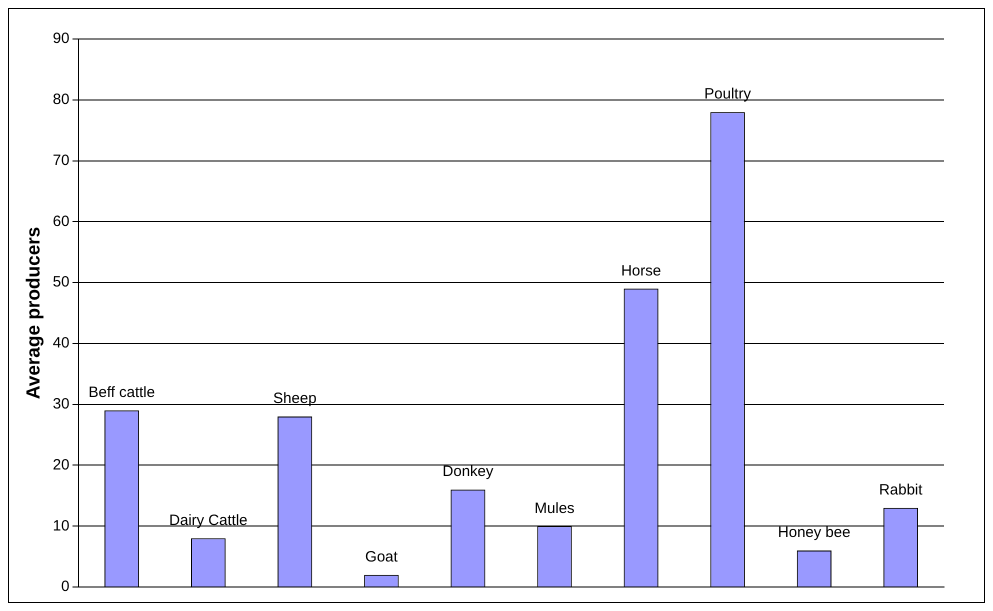 This screenshot has width=993, height=611. What do you see at coordinates (121, 393) in the screenshot?
I see `x-tick-label: Beff cattle` at bounding box center [121, 393].